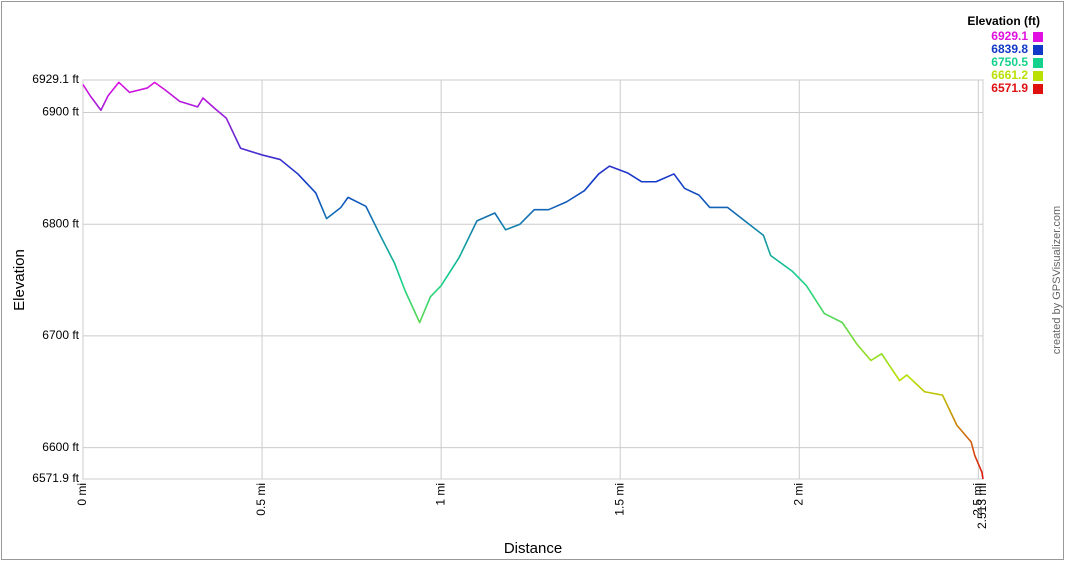 This screenshot has width=1066, height=562. I want to click on legend-label: 6661.2, so click(1009, 75).